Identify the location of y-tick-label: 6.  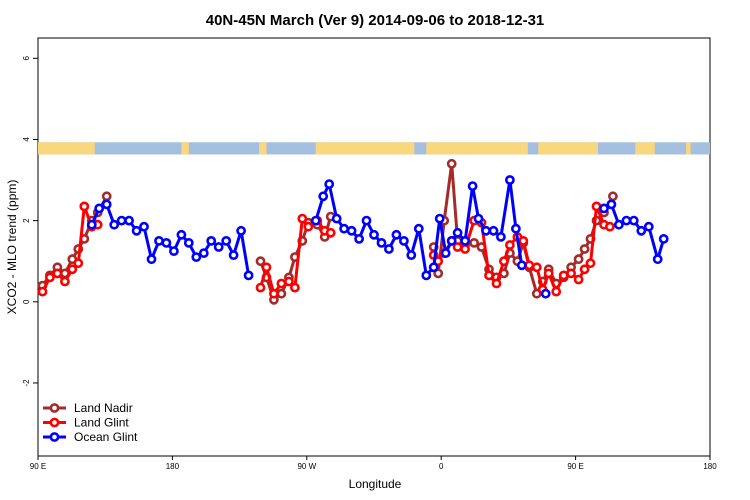
(26, 58).